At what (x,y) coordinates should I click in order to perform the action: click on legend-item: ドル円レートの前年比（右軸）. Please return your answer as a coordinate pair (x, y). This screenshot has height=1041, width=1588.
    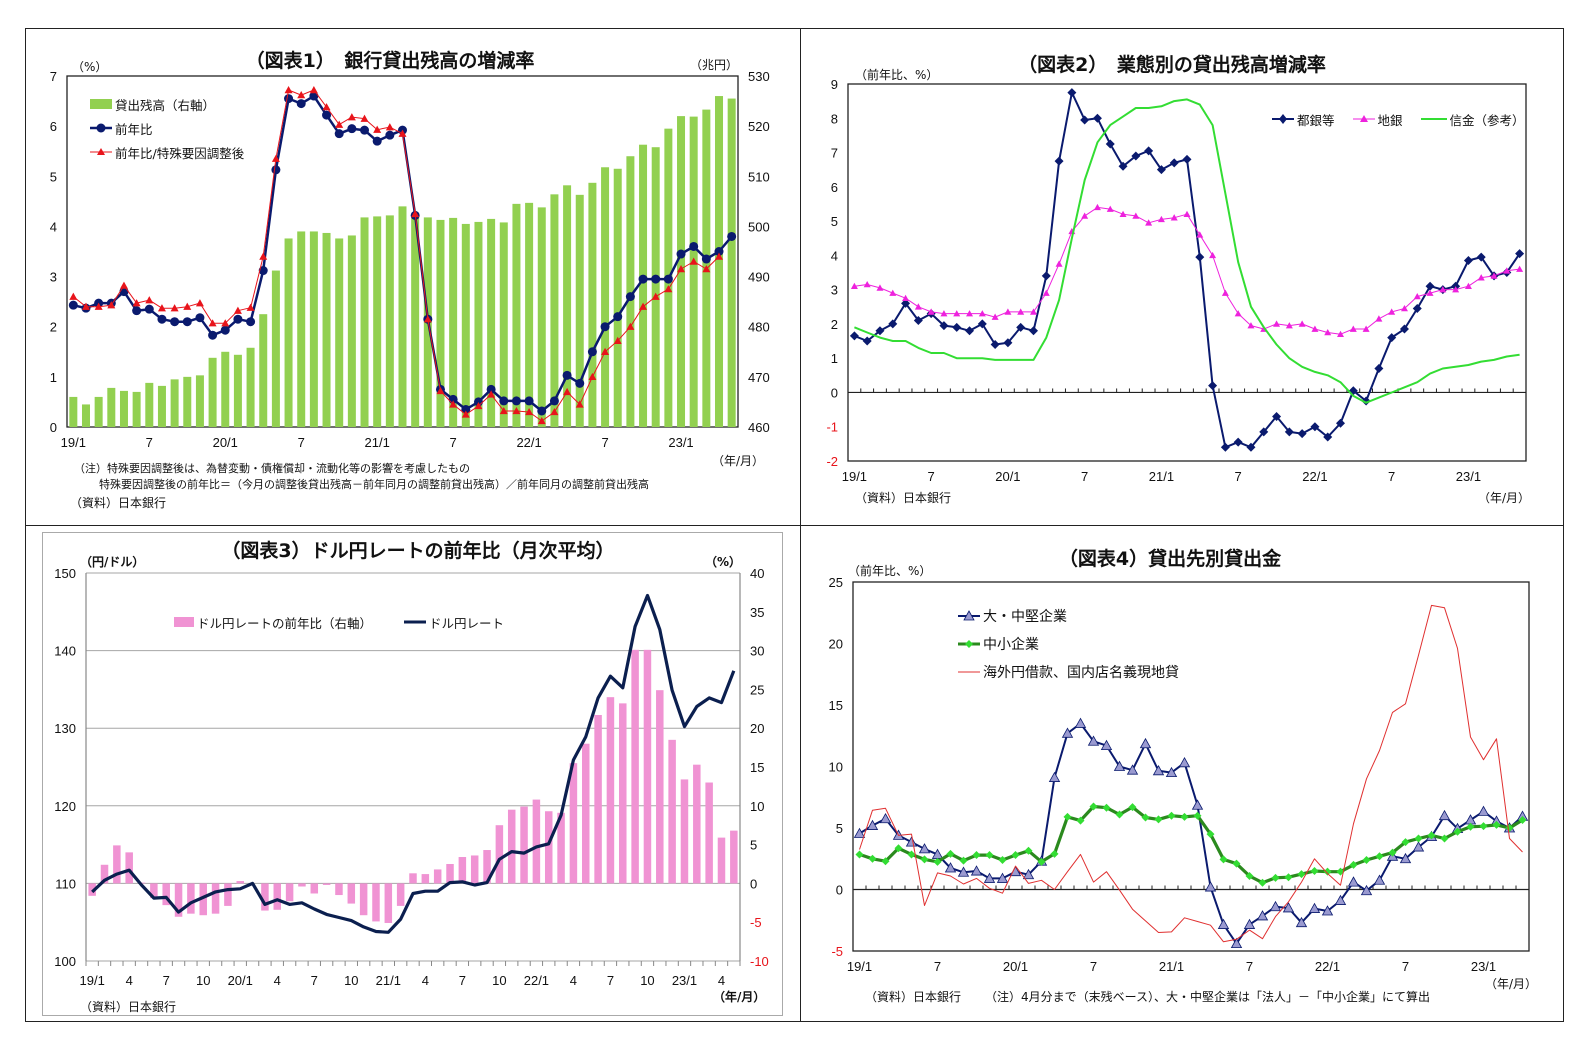
    Looking at the image, I should click on (273, 622).